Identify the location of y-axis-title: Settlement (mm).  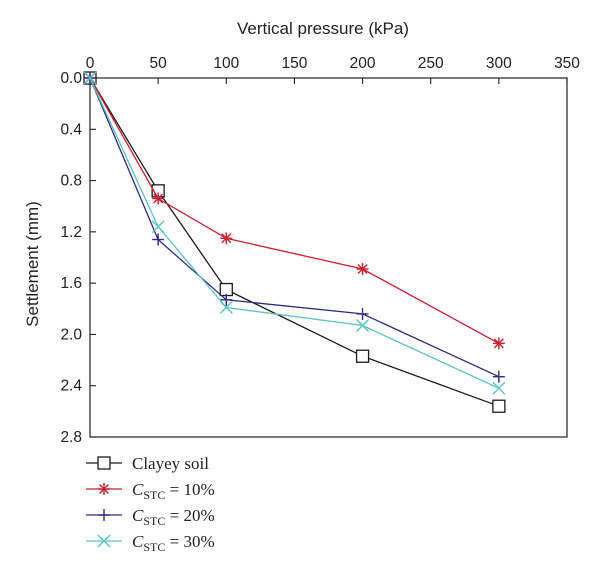
(32, 264).